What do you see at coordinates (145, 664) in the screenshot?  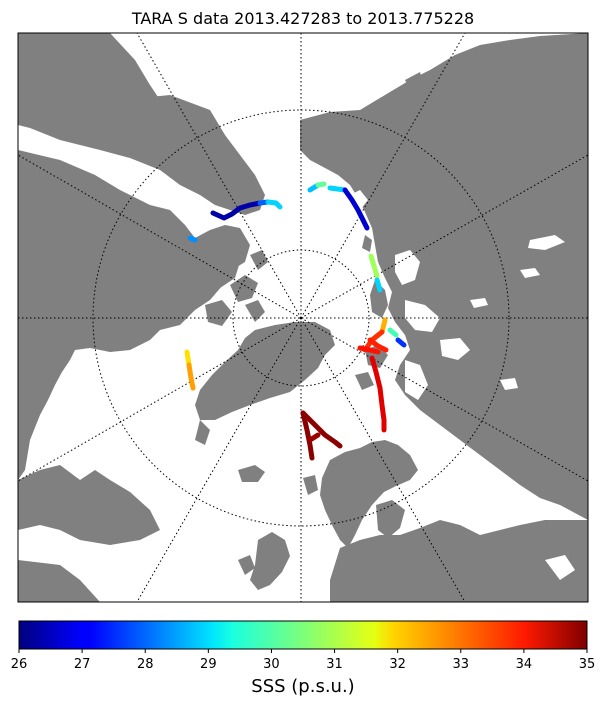 I see `colorbar-tick-label: 28` at bounding box center [145, 664].